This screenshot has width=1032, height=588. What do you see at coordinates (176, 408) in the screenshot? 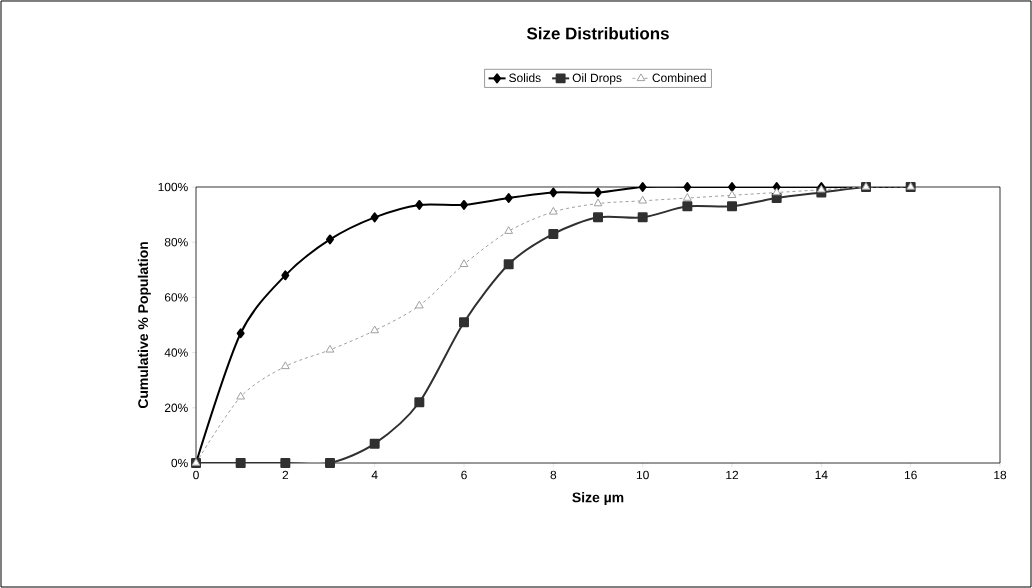
I see `y-tick-label: 20%` at bounding box center [176, 408].